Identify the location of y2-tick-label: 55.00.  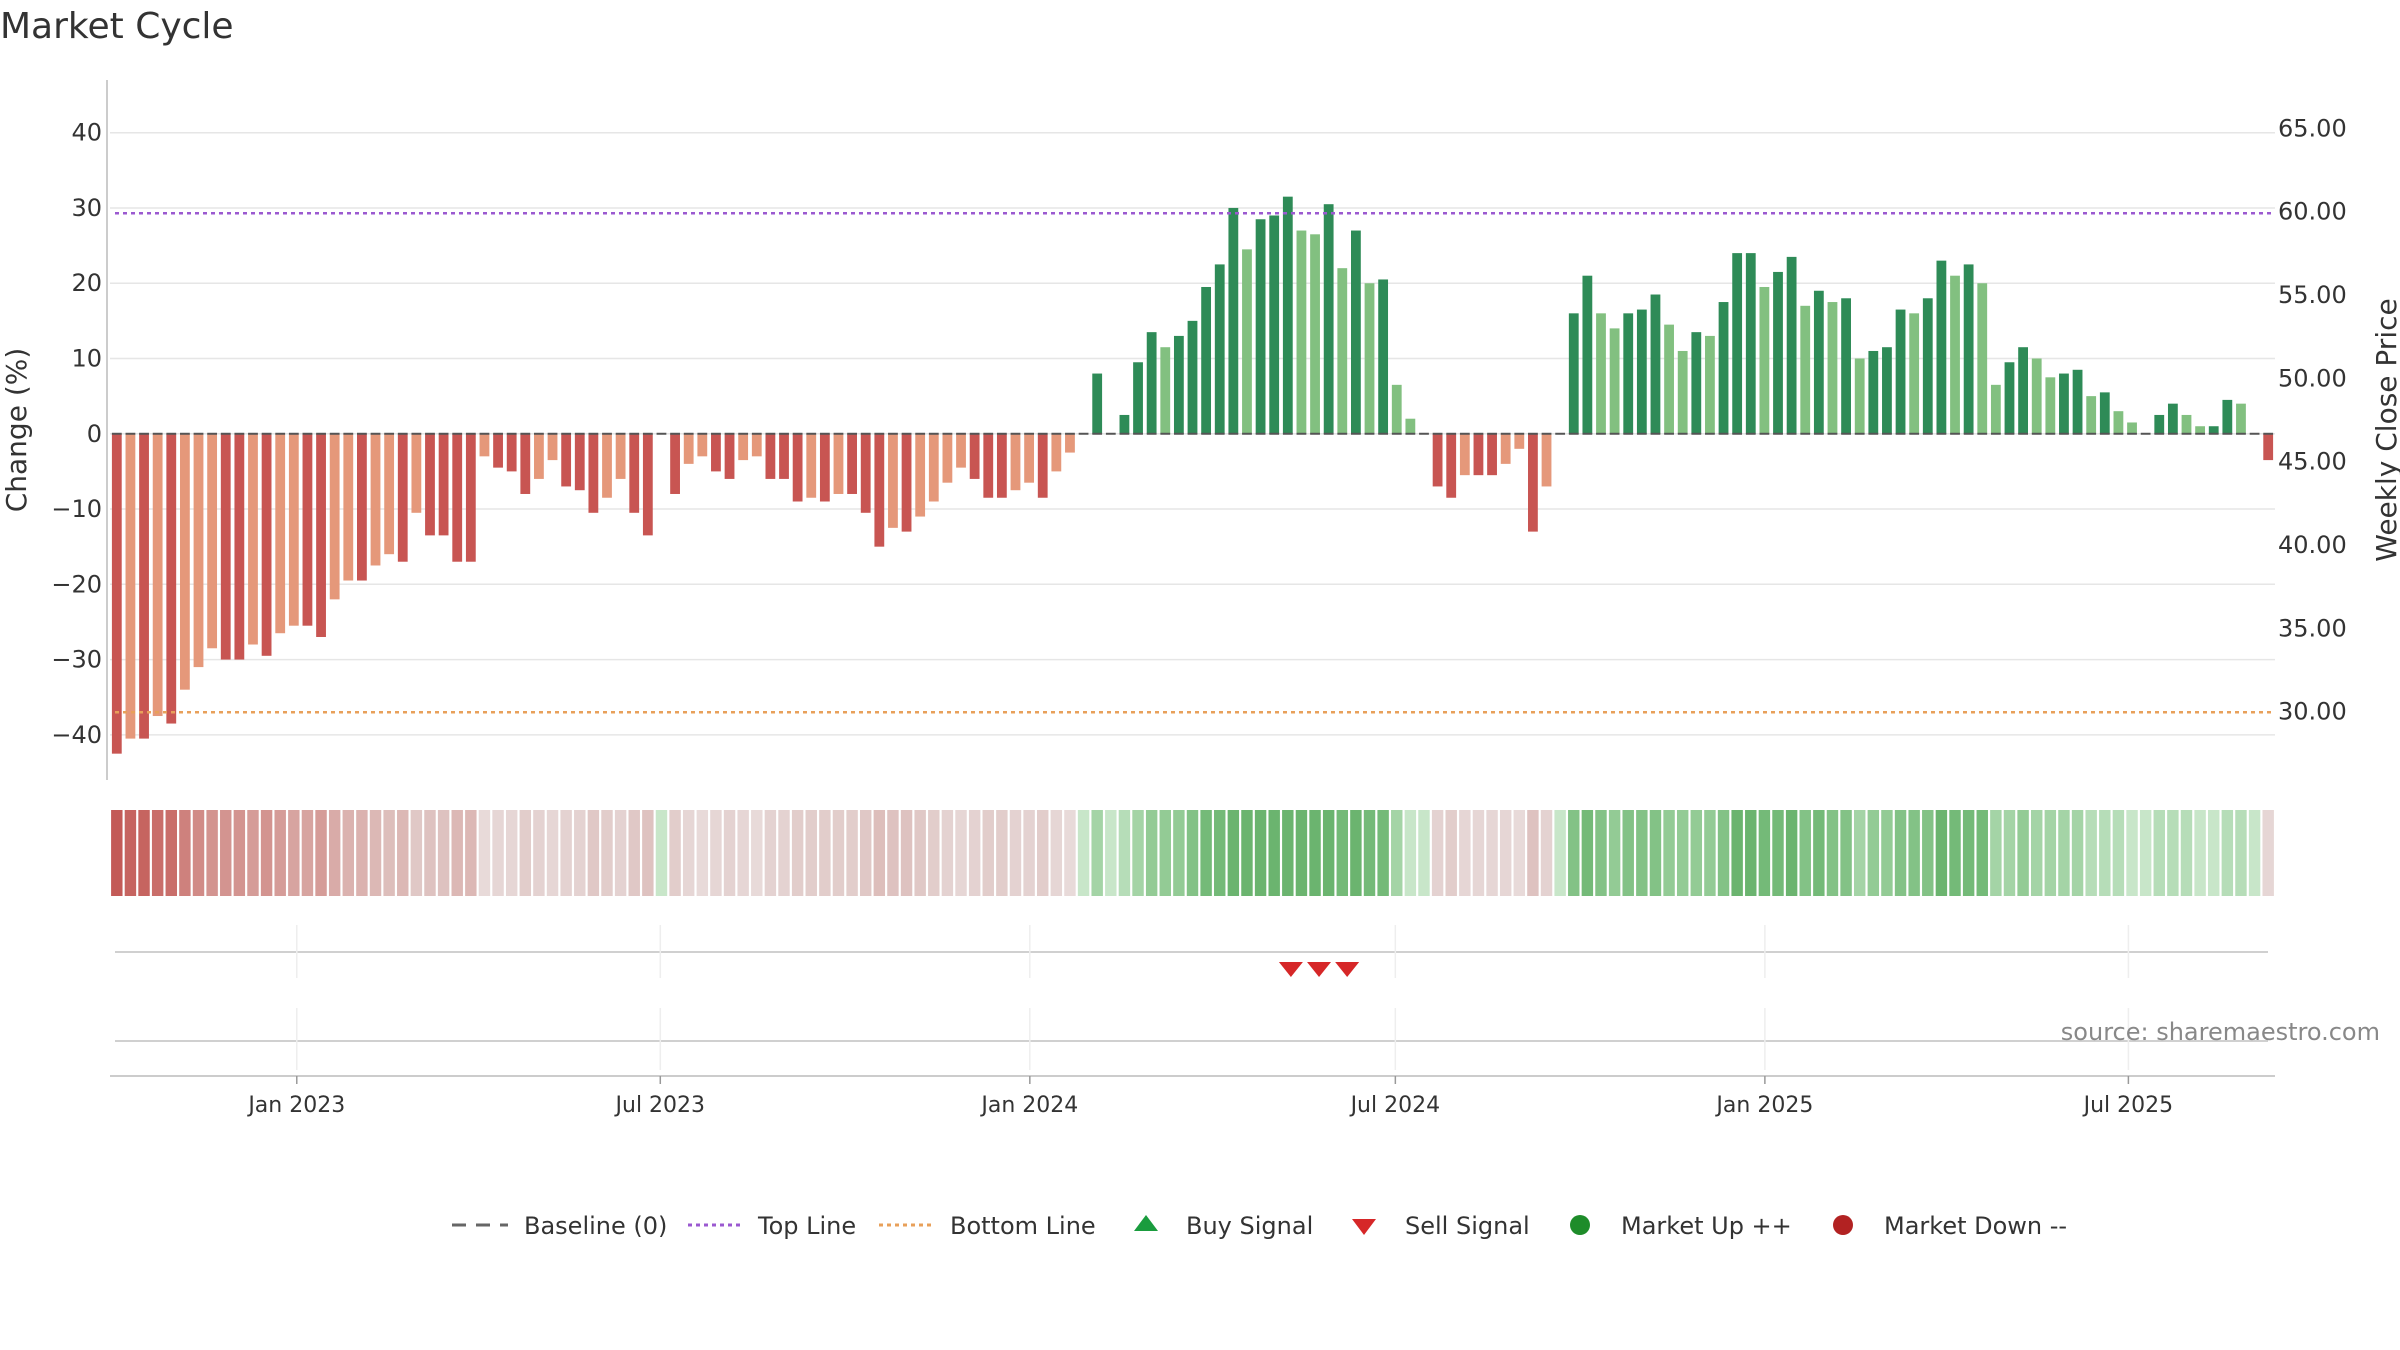
(2312, 295).